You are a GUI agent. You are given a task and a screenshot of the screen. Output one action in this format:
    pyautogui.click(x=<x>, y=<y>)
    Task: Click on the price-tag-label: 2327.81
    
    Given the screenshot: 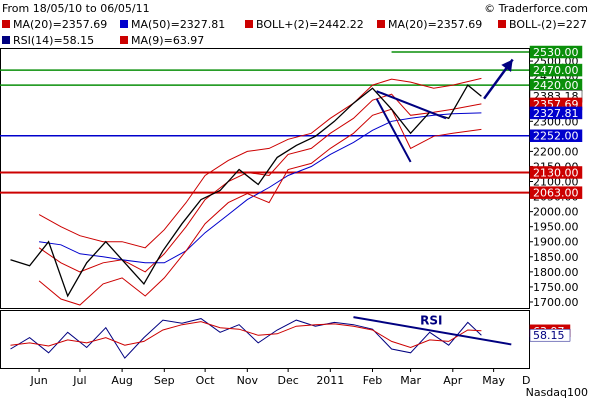 What is the action you would take?
    pyautogui.click(x=556, y=113)
    